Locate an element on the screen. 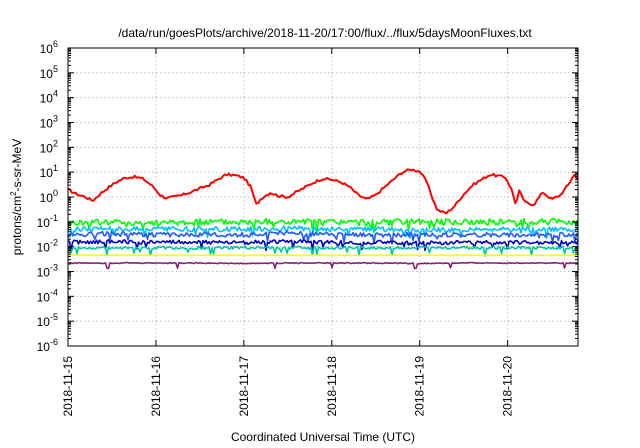 Image resolution: width=640 pixels, height=448 pixels. y-tick-label-exponent: 4 is located at coordinates (55, 94).